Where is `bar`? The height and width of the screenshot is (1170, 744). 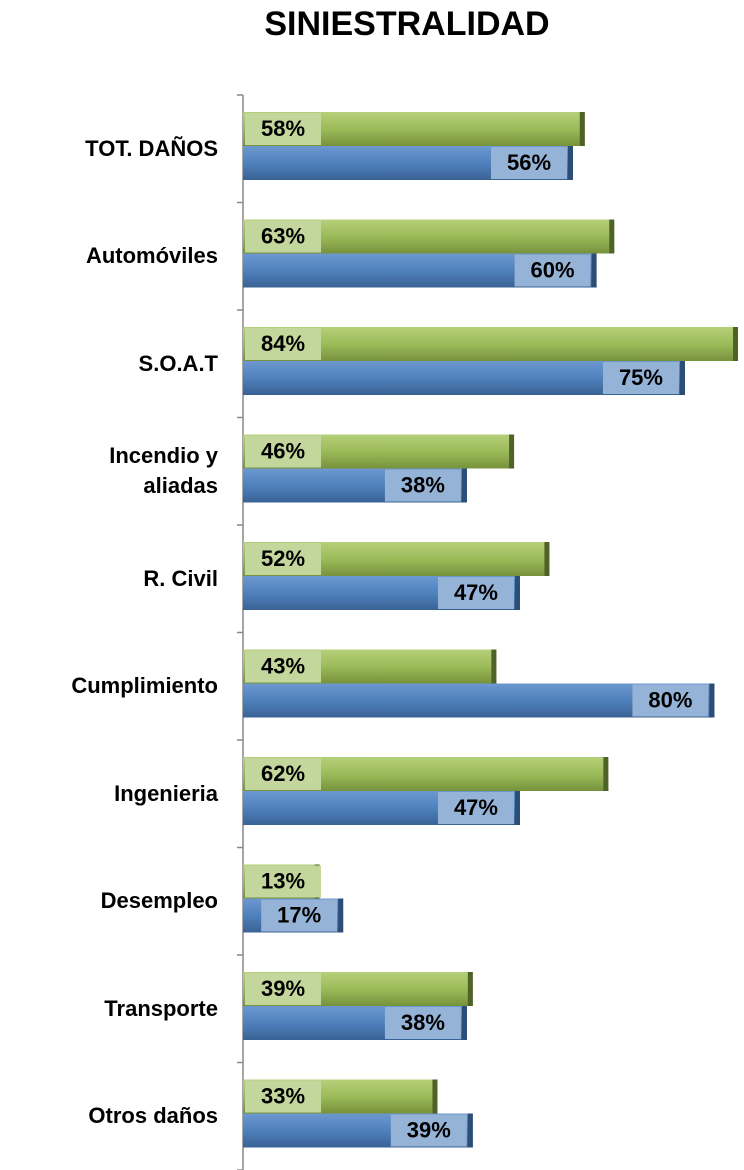
bar is located at coordinates (490, 344).